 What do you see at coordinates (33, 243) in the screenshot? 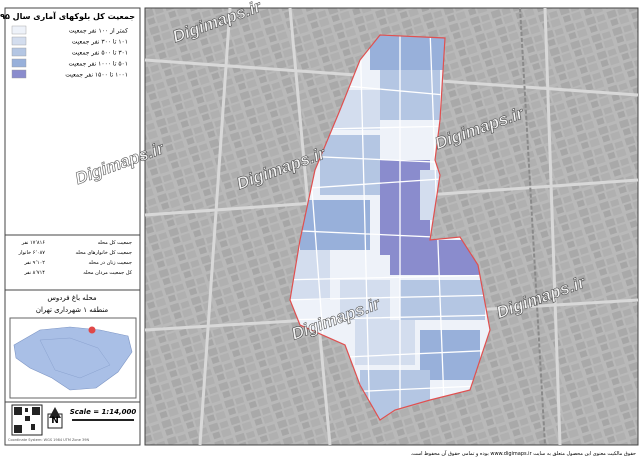
I see `stat-value: ۱۷٬۸۱۶ نفر` at bounding box center [33, 243].